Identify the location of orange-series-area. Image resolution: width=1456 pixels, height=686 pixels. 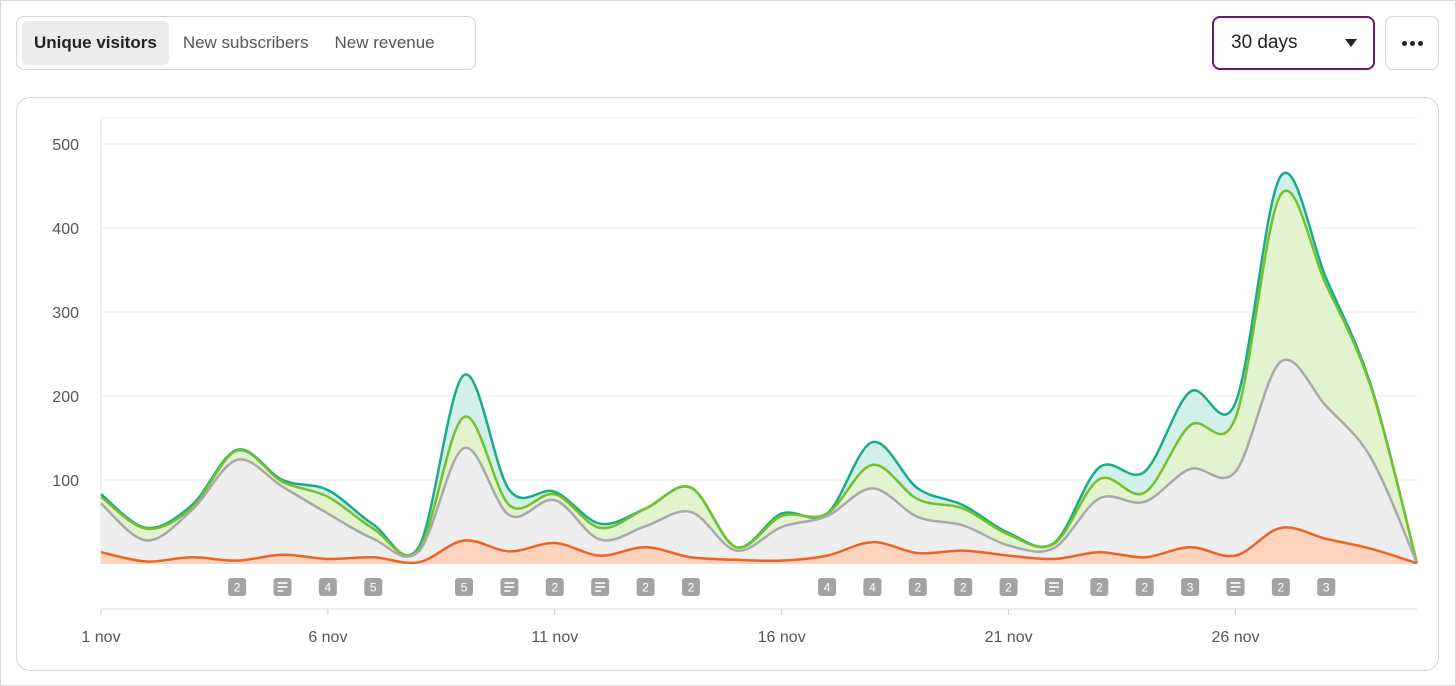
(759, 545).